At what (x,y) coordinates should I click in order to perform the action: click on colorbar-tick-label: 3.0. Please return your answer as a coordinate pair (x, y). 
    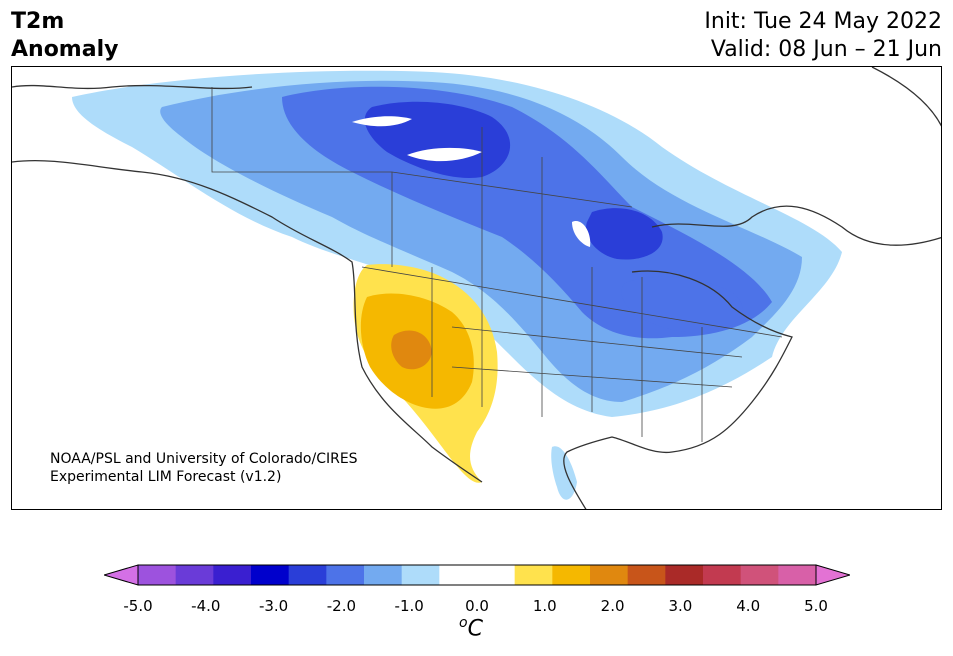
    Looking at the image, I should click on (680, 606).